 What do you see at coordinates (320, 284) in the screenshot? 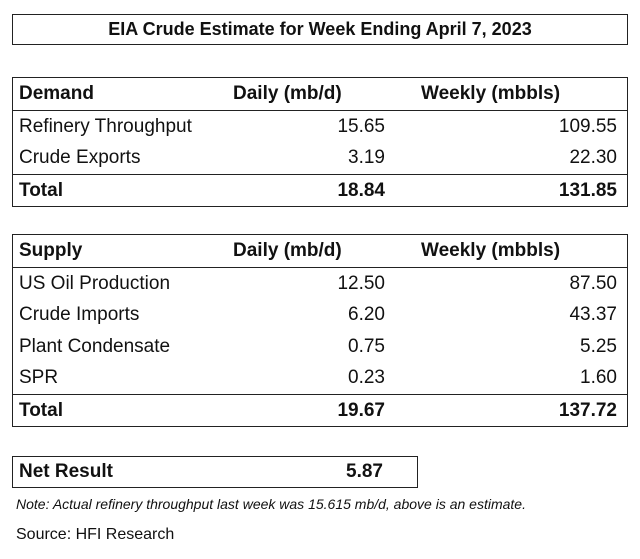
I see `data-row: US Oil Production 12.50 87.50` at bounding box center [320, 284].